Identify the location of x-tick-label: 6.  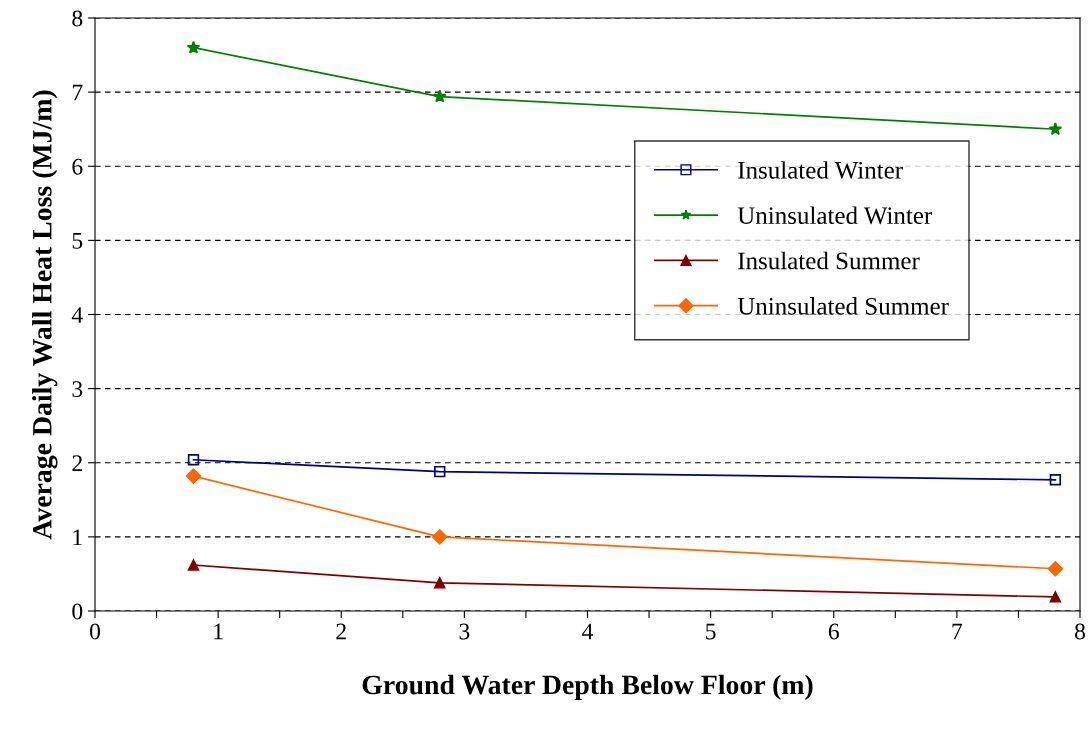
(833, 631).